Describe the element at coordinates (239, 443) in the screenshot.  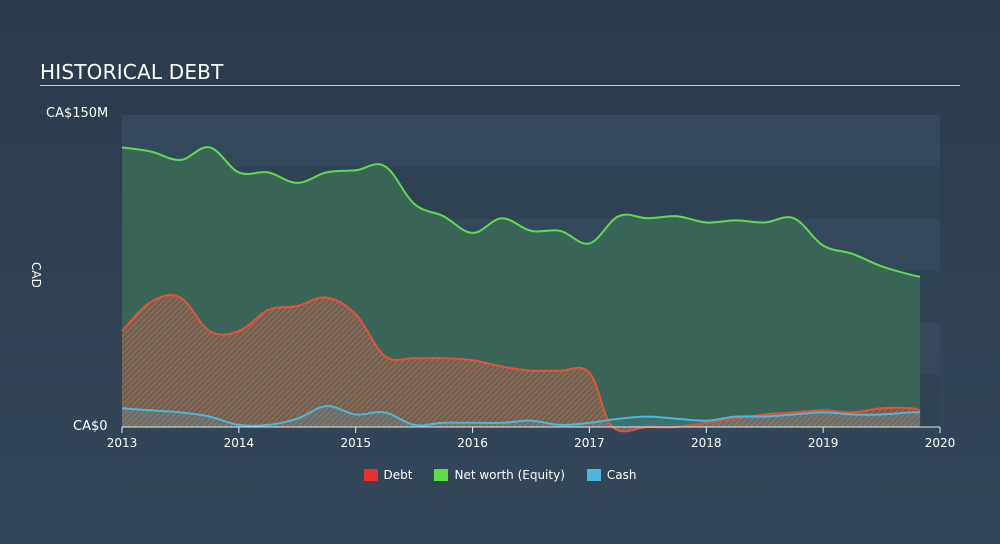
I see `x-tick-label: 2014` at that location.